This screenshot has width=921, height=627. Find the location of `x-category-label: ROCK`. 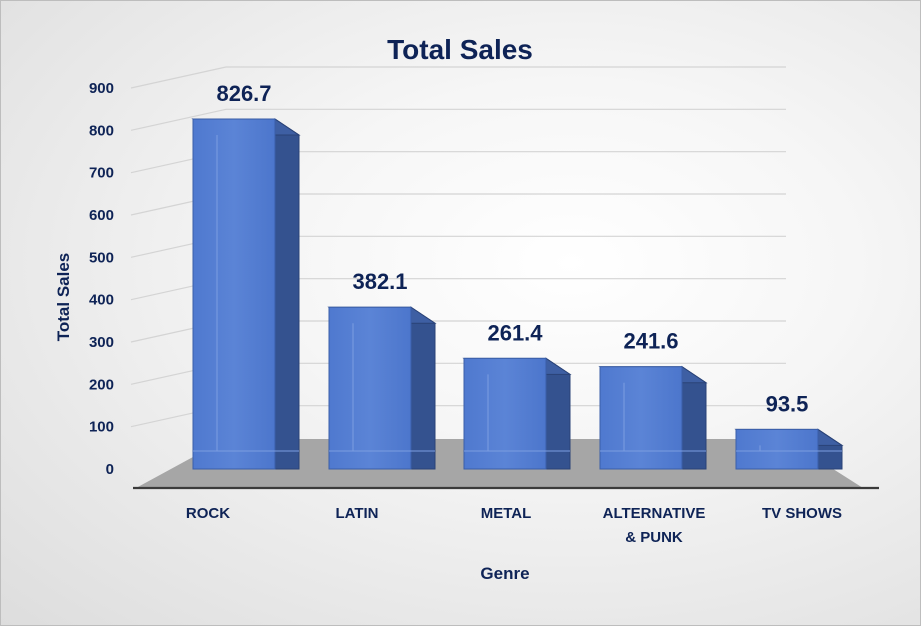

x-category-label: ROCK is located at coordinates (208, 513).